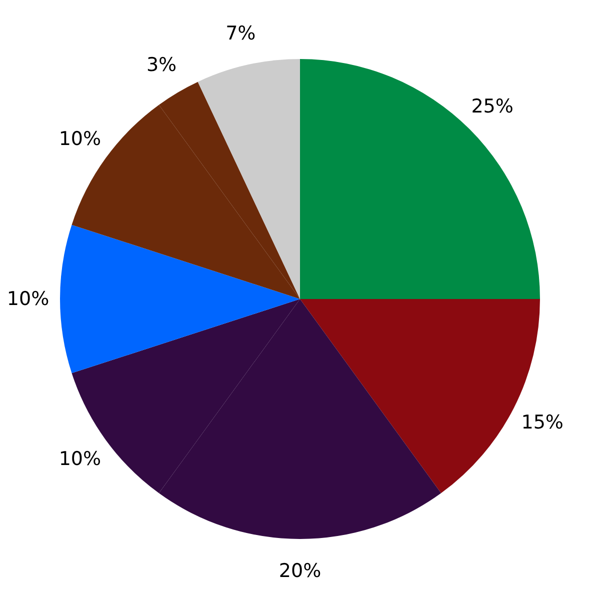 The height and width of the screenshot is (600, 600). Describe the element at coordinates (492, 107) in the screenshot. I see `data-label: 25%` at that location.